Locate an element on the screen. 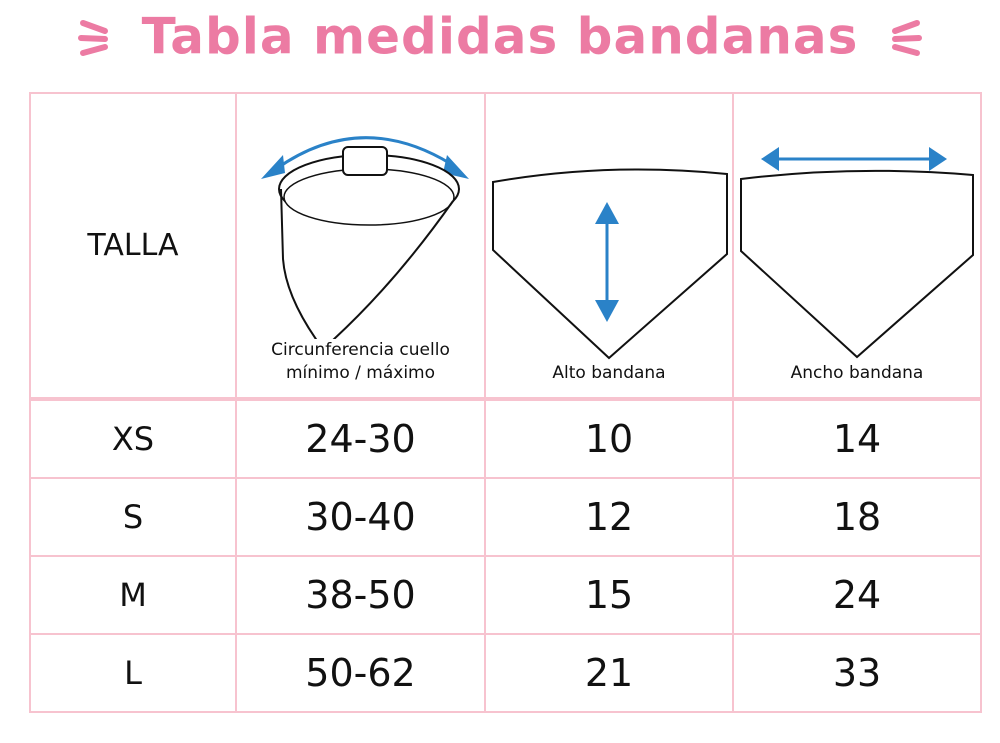 The image size is (1000, 743). height-header: Alto bandana is located at coordinates (609, 246).